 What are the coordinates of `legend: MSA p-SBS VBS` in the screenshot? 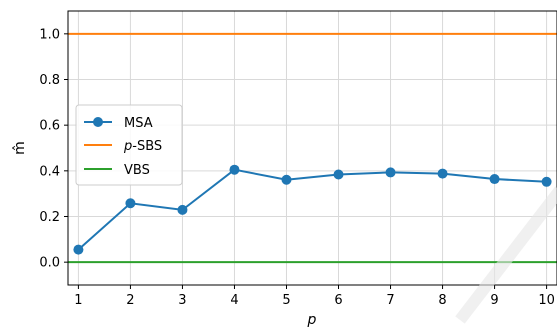 It's located at (129, 145).